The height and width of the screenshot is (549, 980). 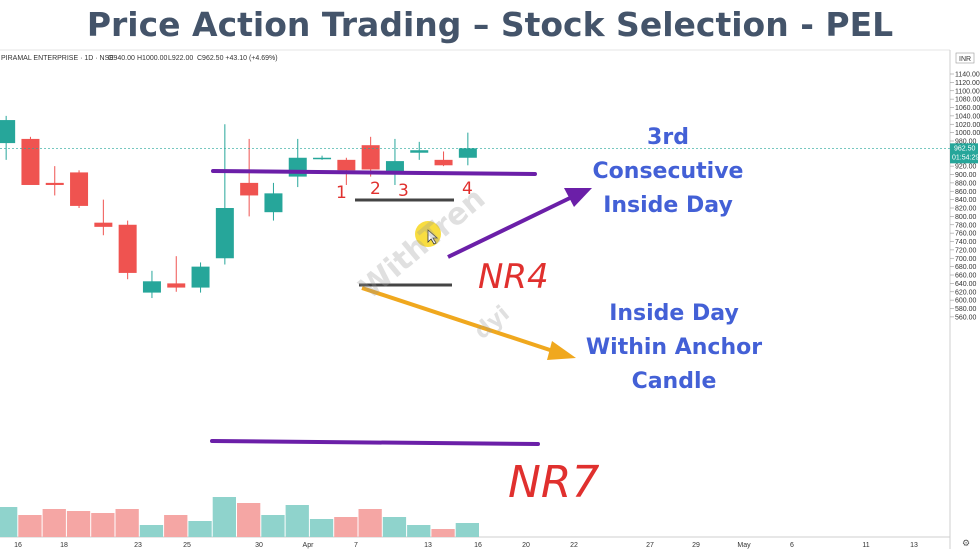 What do you see at coordinates (966, 234) in the screenshot?
I see `y-tick-label: 760.00` at bounding box center [966, 234].